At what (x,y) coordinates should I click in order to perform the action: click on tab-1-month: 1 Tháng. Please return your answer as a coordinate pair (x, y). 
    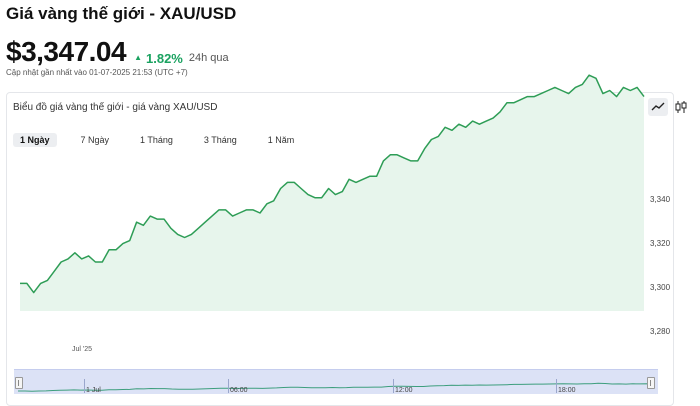
    Looking at the image, I should click on (156, 140).